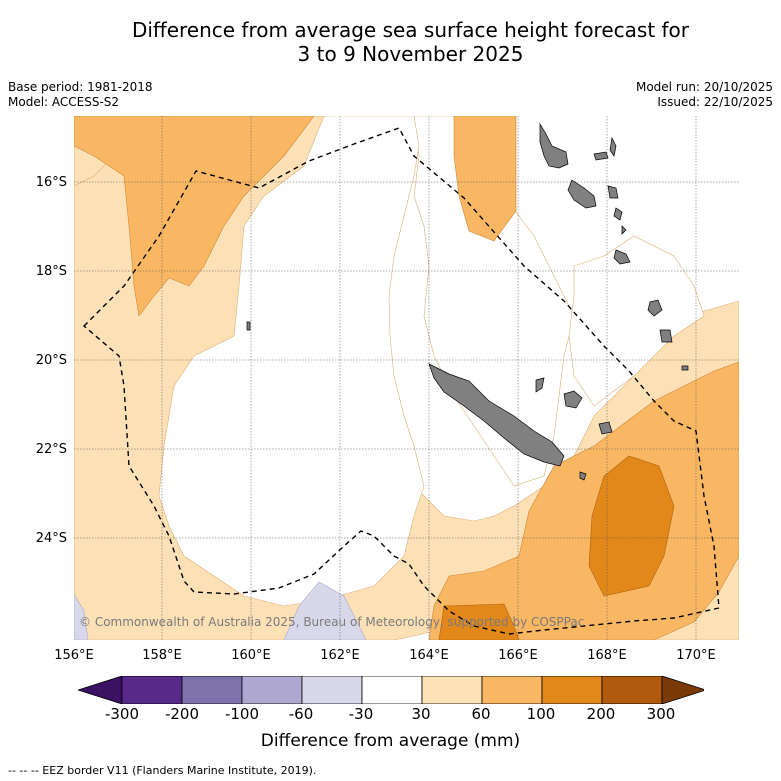 Image resolution: width=781 pixels, height=781 pixels. Describe the element at coordinates (220, 610) in the screenshot. I see `contour-lavender` at that location.